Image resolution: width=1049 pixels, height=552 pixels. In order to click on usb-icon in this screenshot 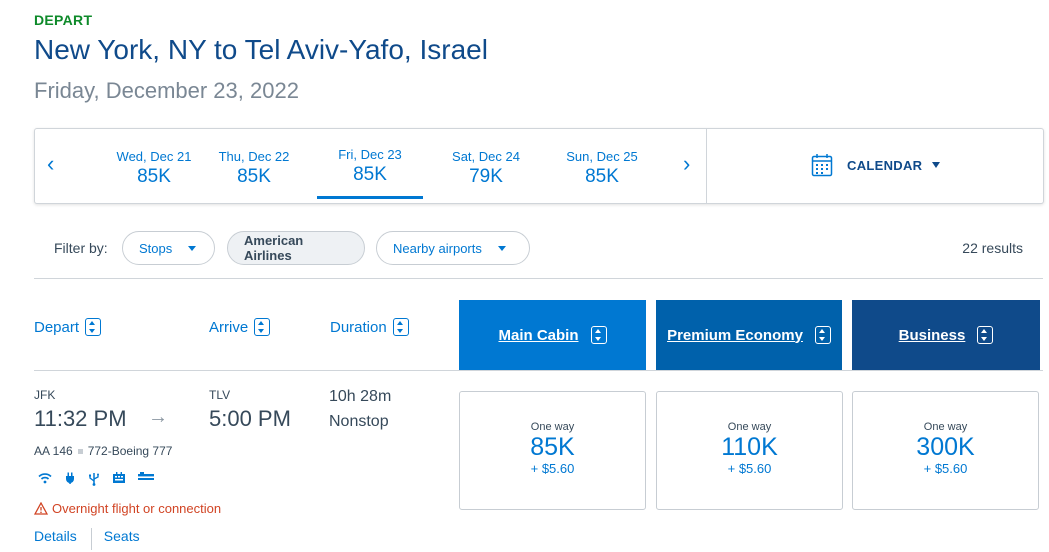, I will do `click(94, 479)`.